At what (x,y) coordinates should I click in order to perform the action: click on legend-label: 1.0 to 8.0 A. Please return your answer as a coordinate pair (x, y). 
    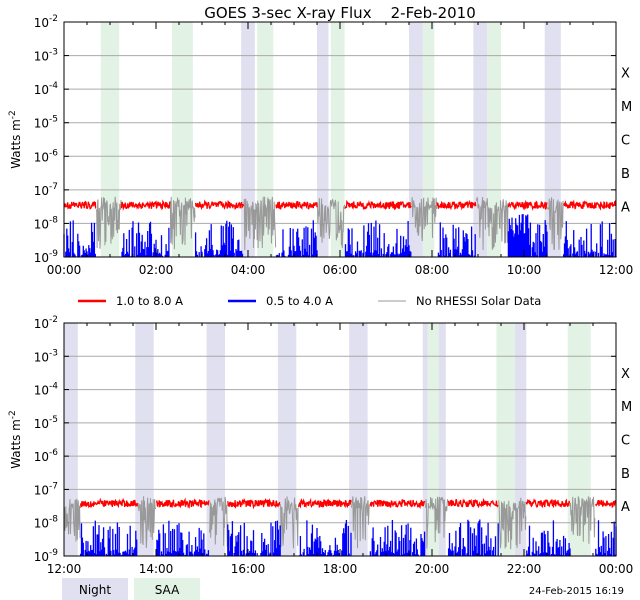
    Looking at the image, I should click on (149, 301).